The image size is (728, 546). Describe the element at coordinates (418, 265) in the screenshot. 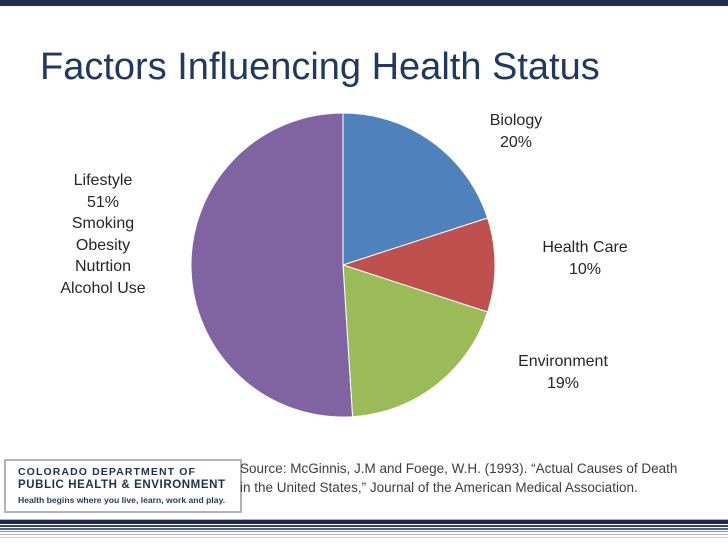

I see `pie-slice-health-care` at that location.